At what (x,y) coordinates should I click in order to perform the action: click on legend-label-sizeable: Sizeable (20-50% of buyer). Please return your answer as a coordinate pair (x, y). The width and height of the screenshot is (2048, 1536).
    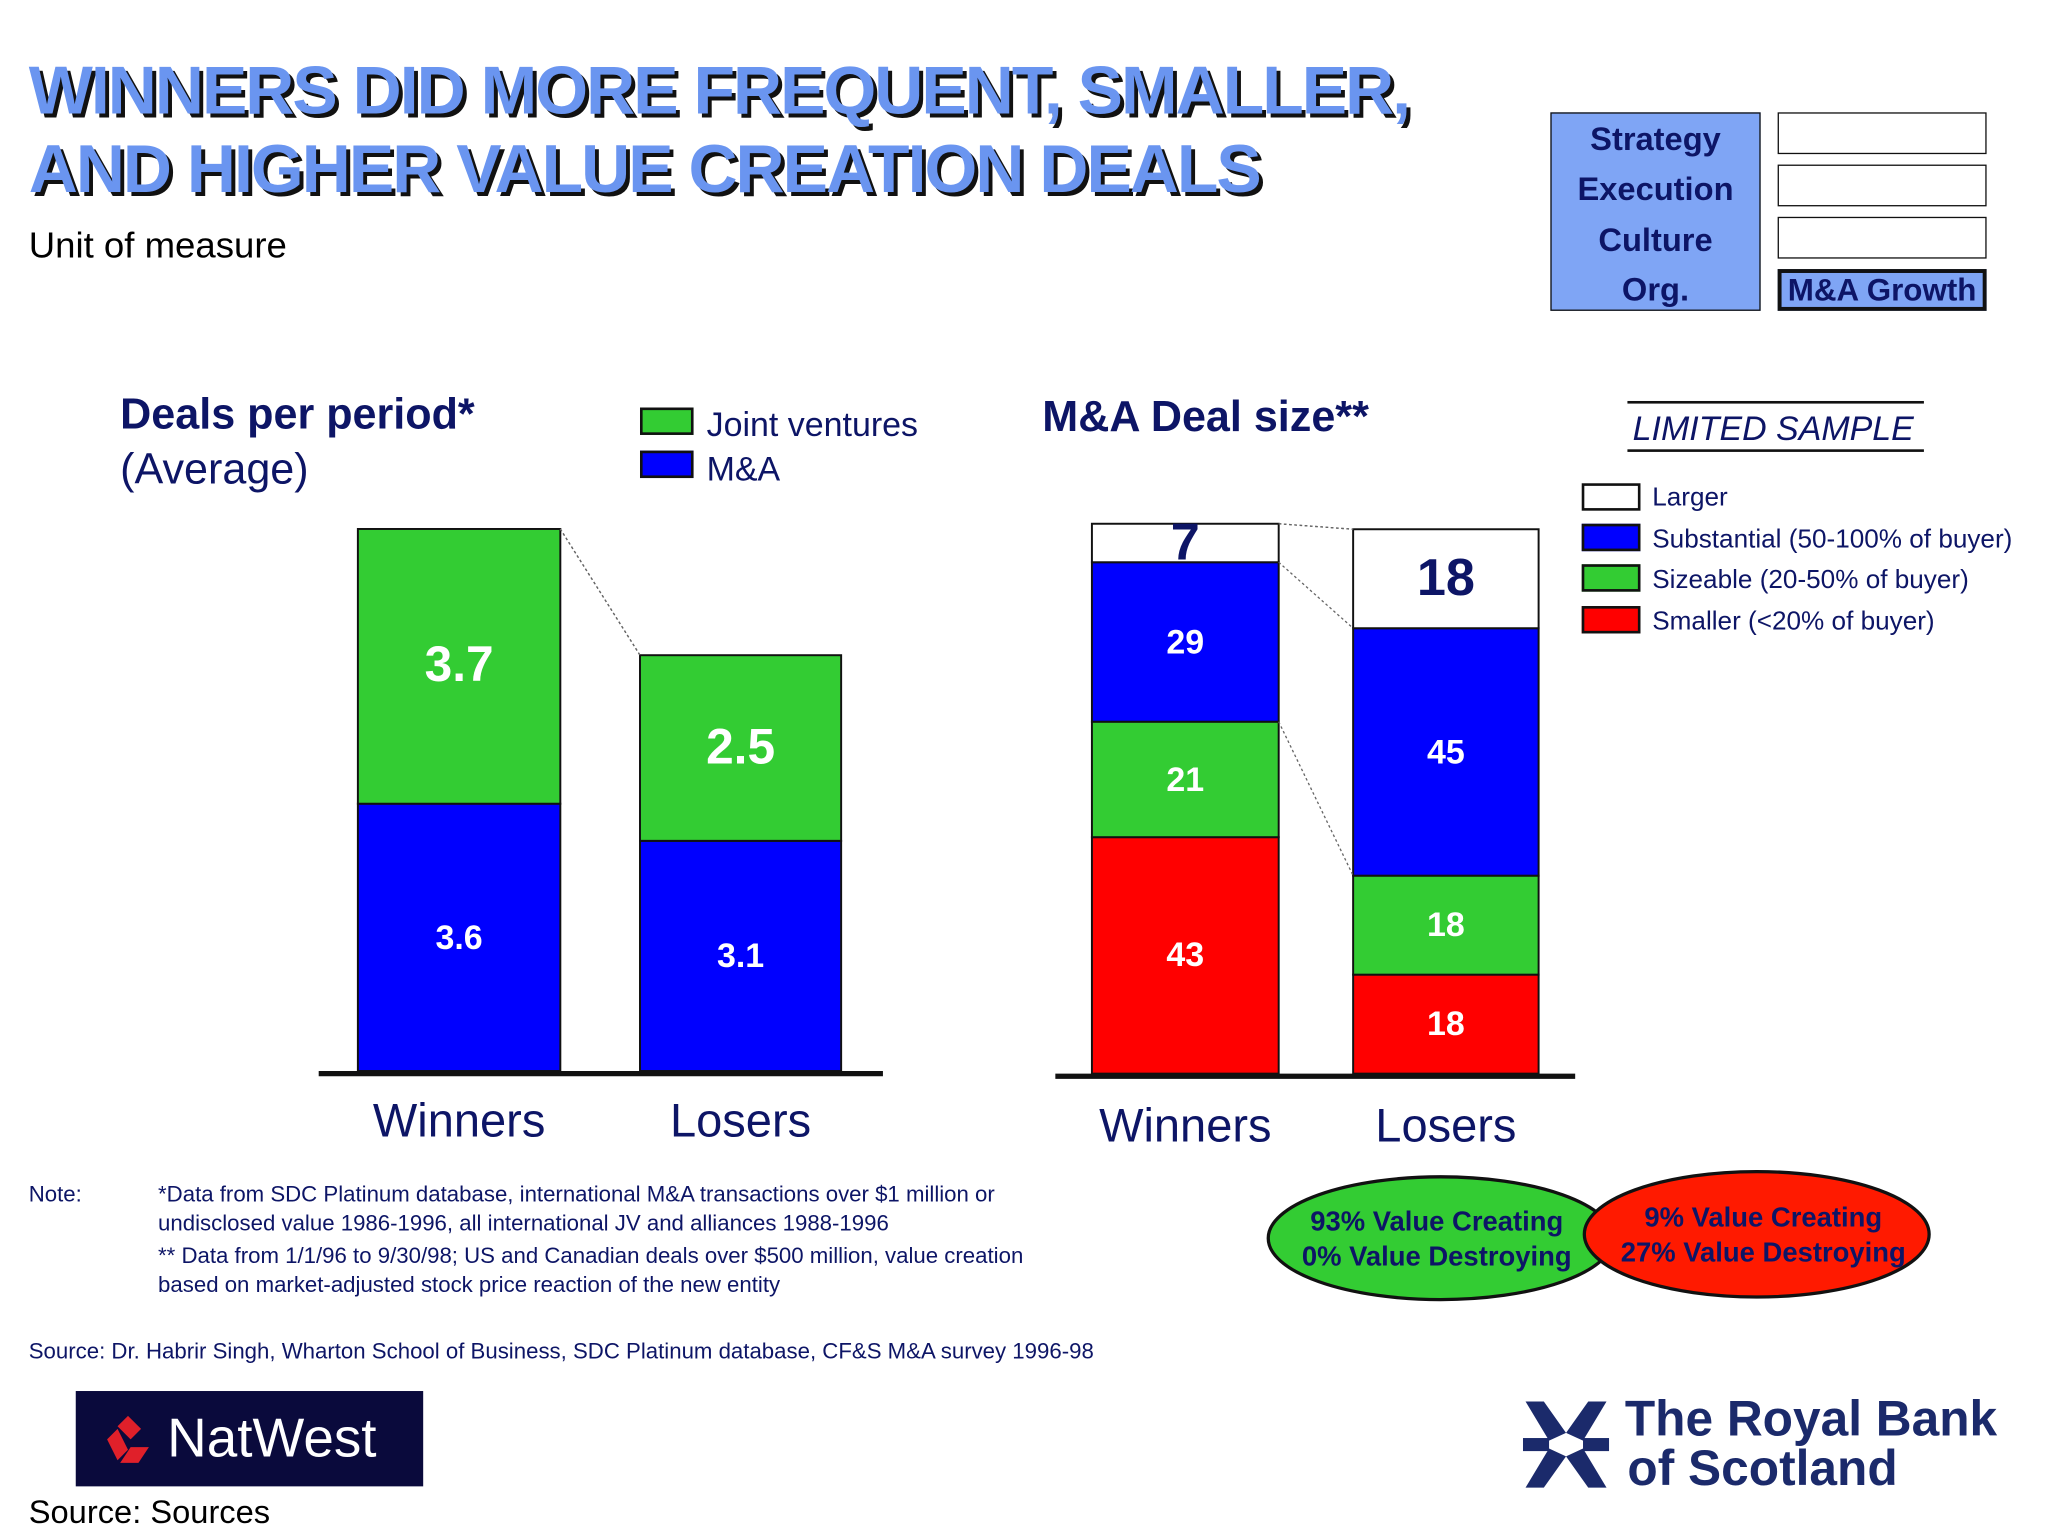
    Looking at the image, I should click on (1810, 580).